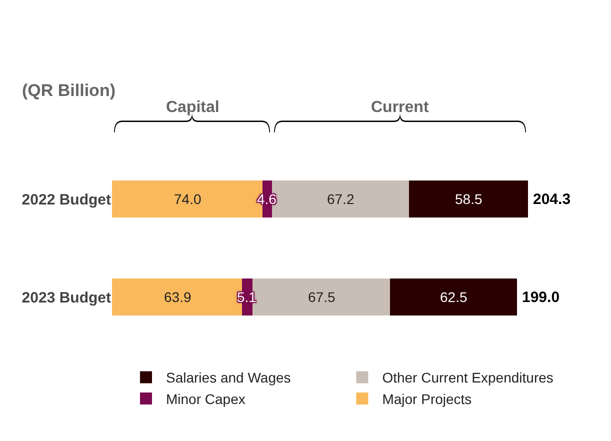  What do you see at coordinates (454, 297) in the screenshot?
I see `data-label: 62.5` at bounding box center [454, 297].